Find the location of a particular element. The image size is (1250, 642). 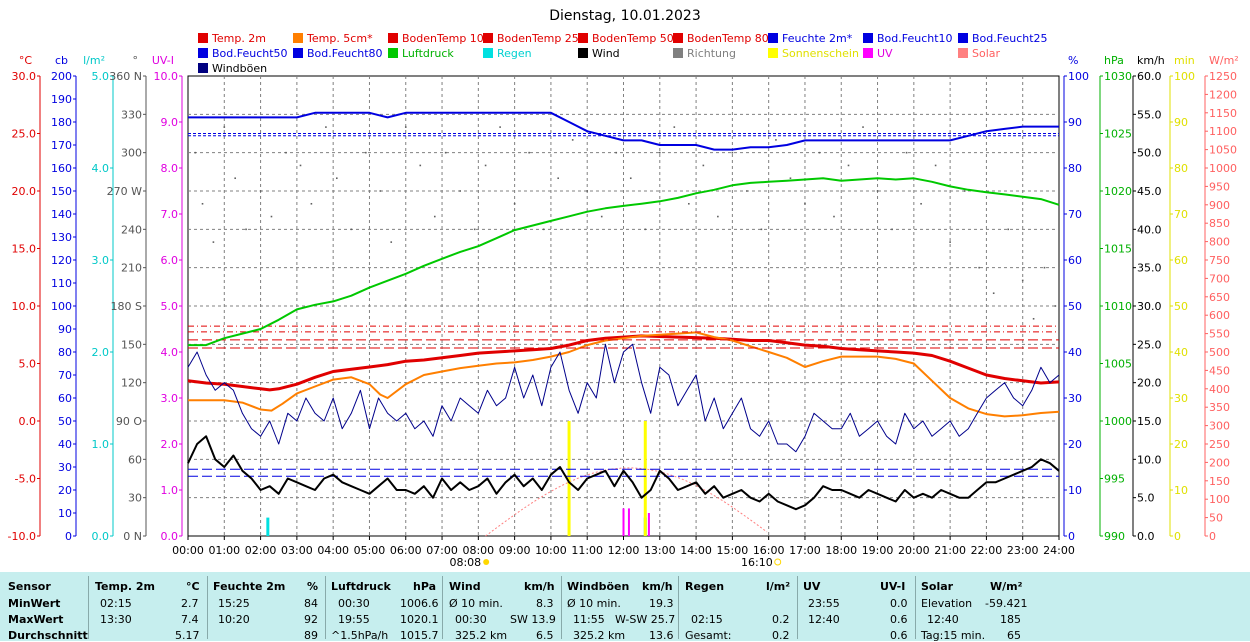

legend-label: Windböen is located at coordinates (239, 68).